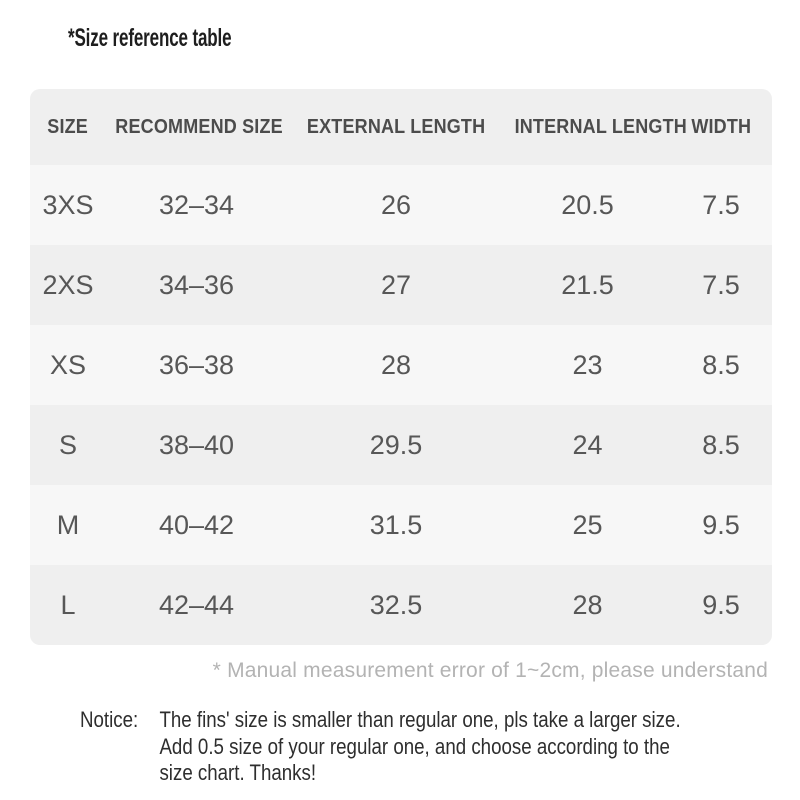  I want to click on table-row: M 40–42 31.5 25 9.5, so click(401, 525).